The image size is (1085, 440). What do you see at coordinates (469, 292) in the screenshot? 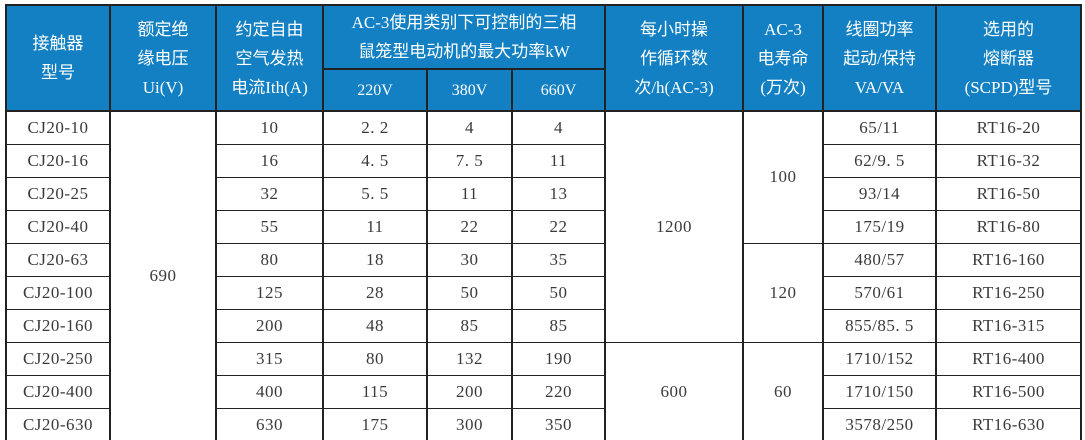
I see `cell-p380: 50` at bounding box center [469, 292].